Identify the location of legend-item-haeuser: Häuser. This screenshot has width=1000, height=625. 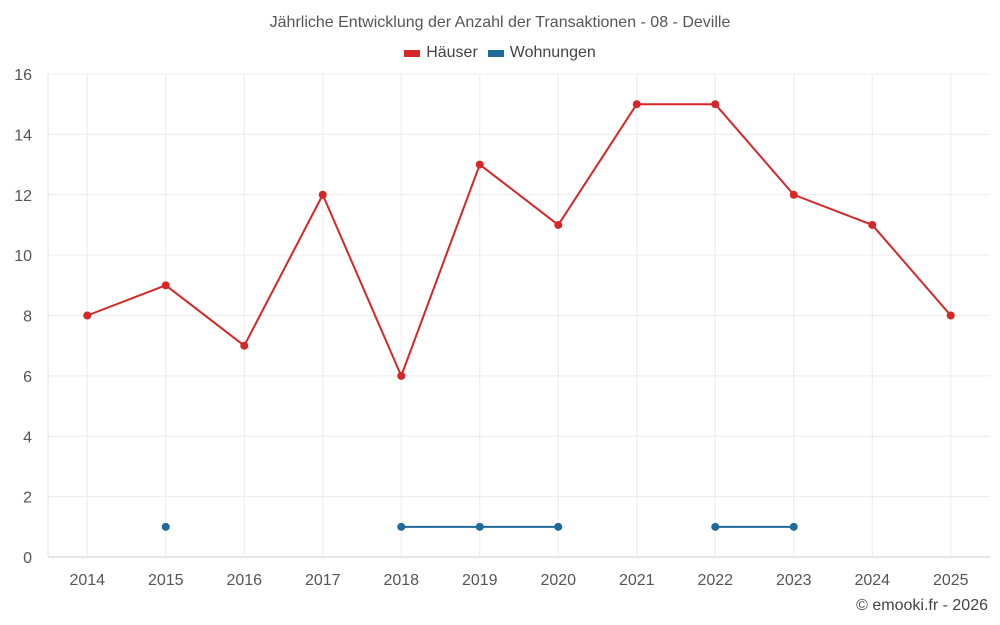
(441, 53).